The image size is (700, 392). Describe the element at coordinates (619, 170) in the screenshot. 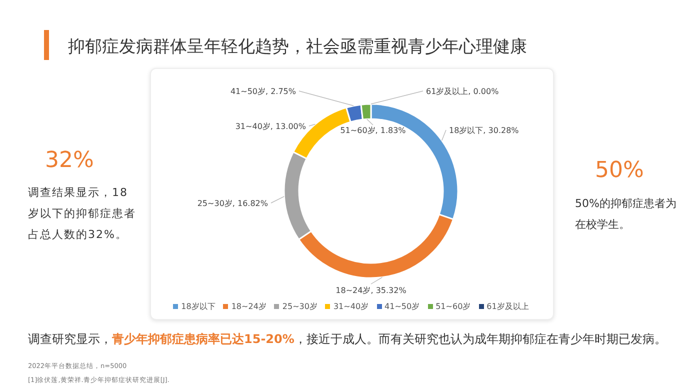

I see `text: 50%` at that location.